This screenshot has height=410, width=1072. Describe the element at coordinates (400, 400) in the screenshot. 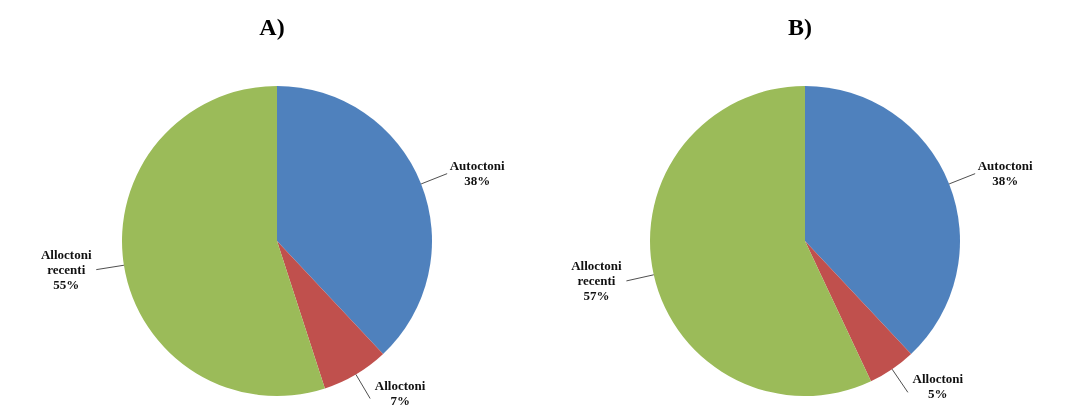

I see `data-label: 7%` at that location.